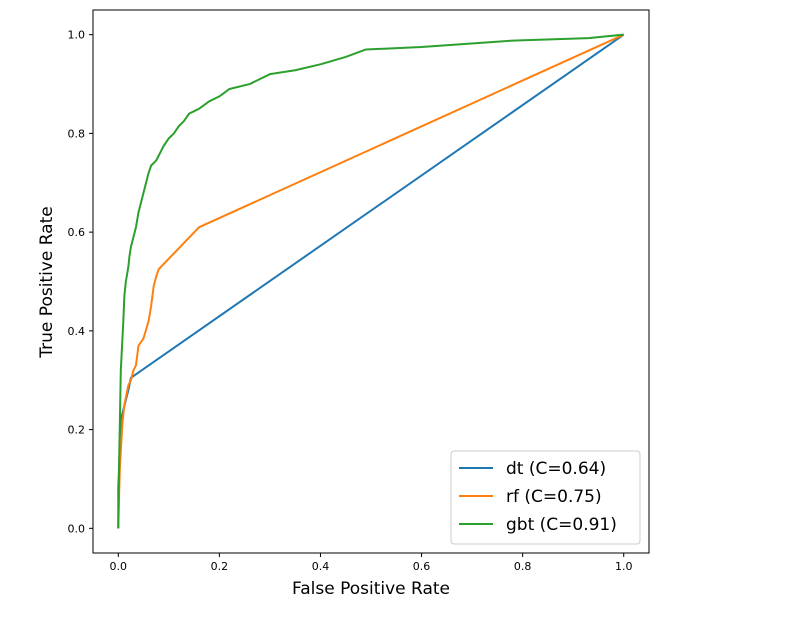 Image resolution: width=787 pixels, height=641 pixels. Describe the element at coordinates (523, 566) in the screenshot. I see `x-tick-label: 0.8` at that location.